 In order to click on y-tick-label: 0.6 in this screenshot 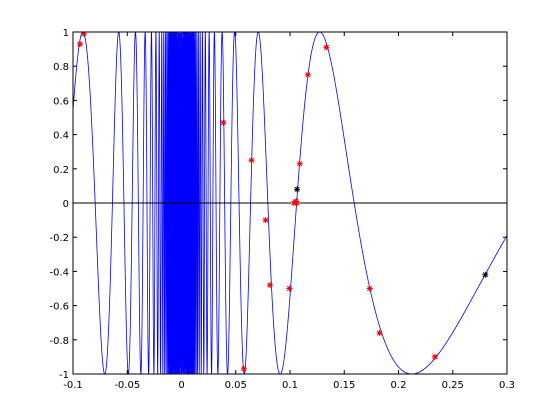, I will do `click(61, 101)`.